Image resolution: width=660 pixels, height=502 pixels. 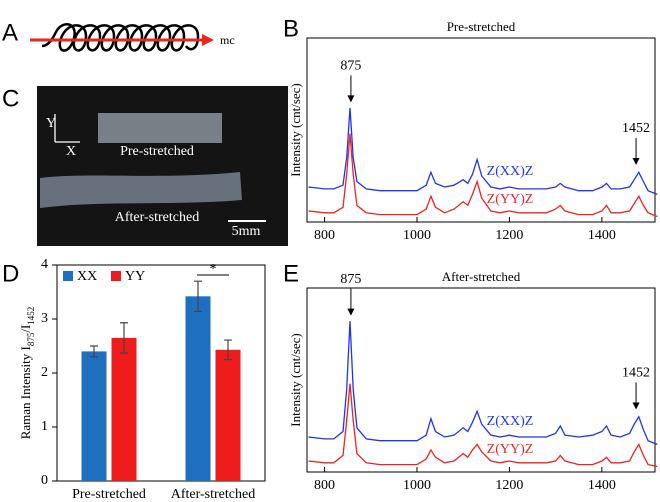 I want to click on schematic-label: mc, so click(x=227, y=40).